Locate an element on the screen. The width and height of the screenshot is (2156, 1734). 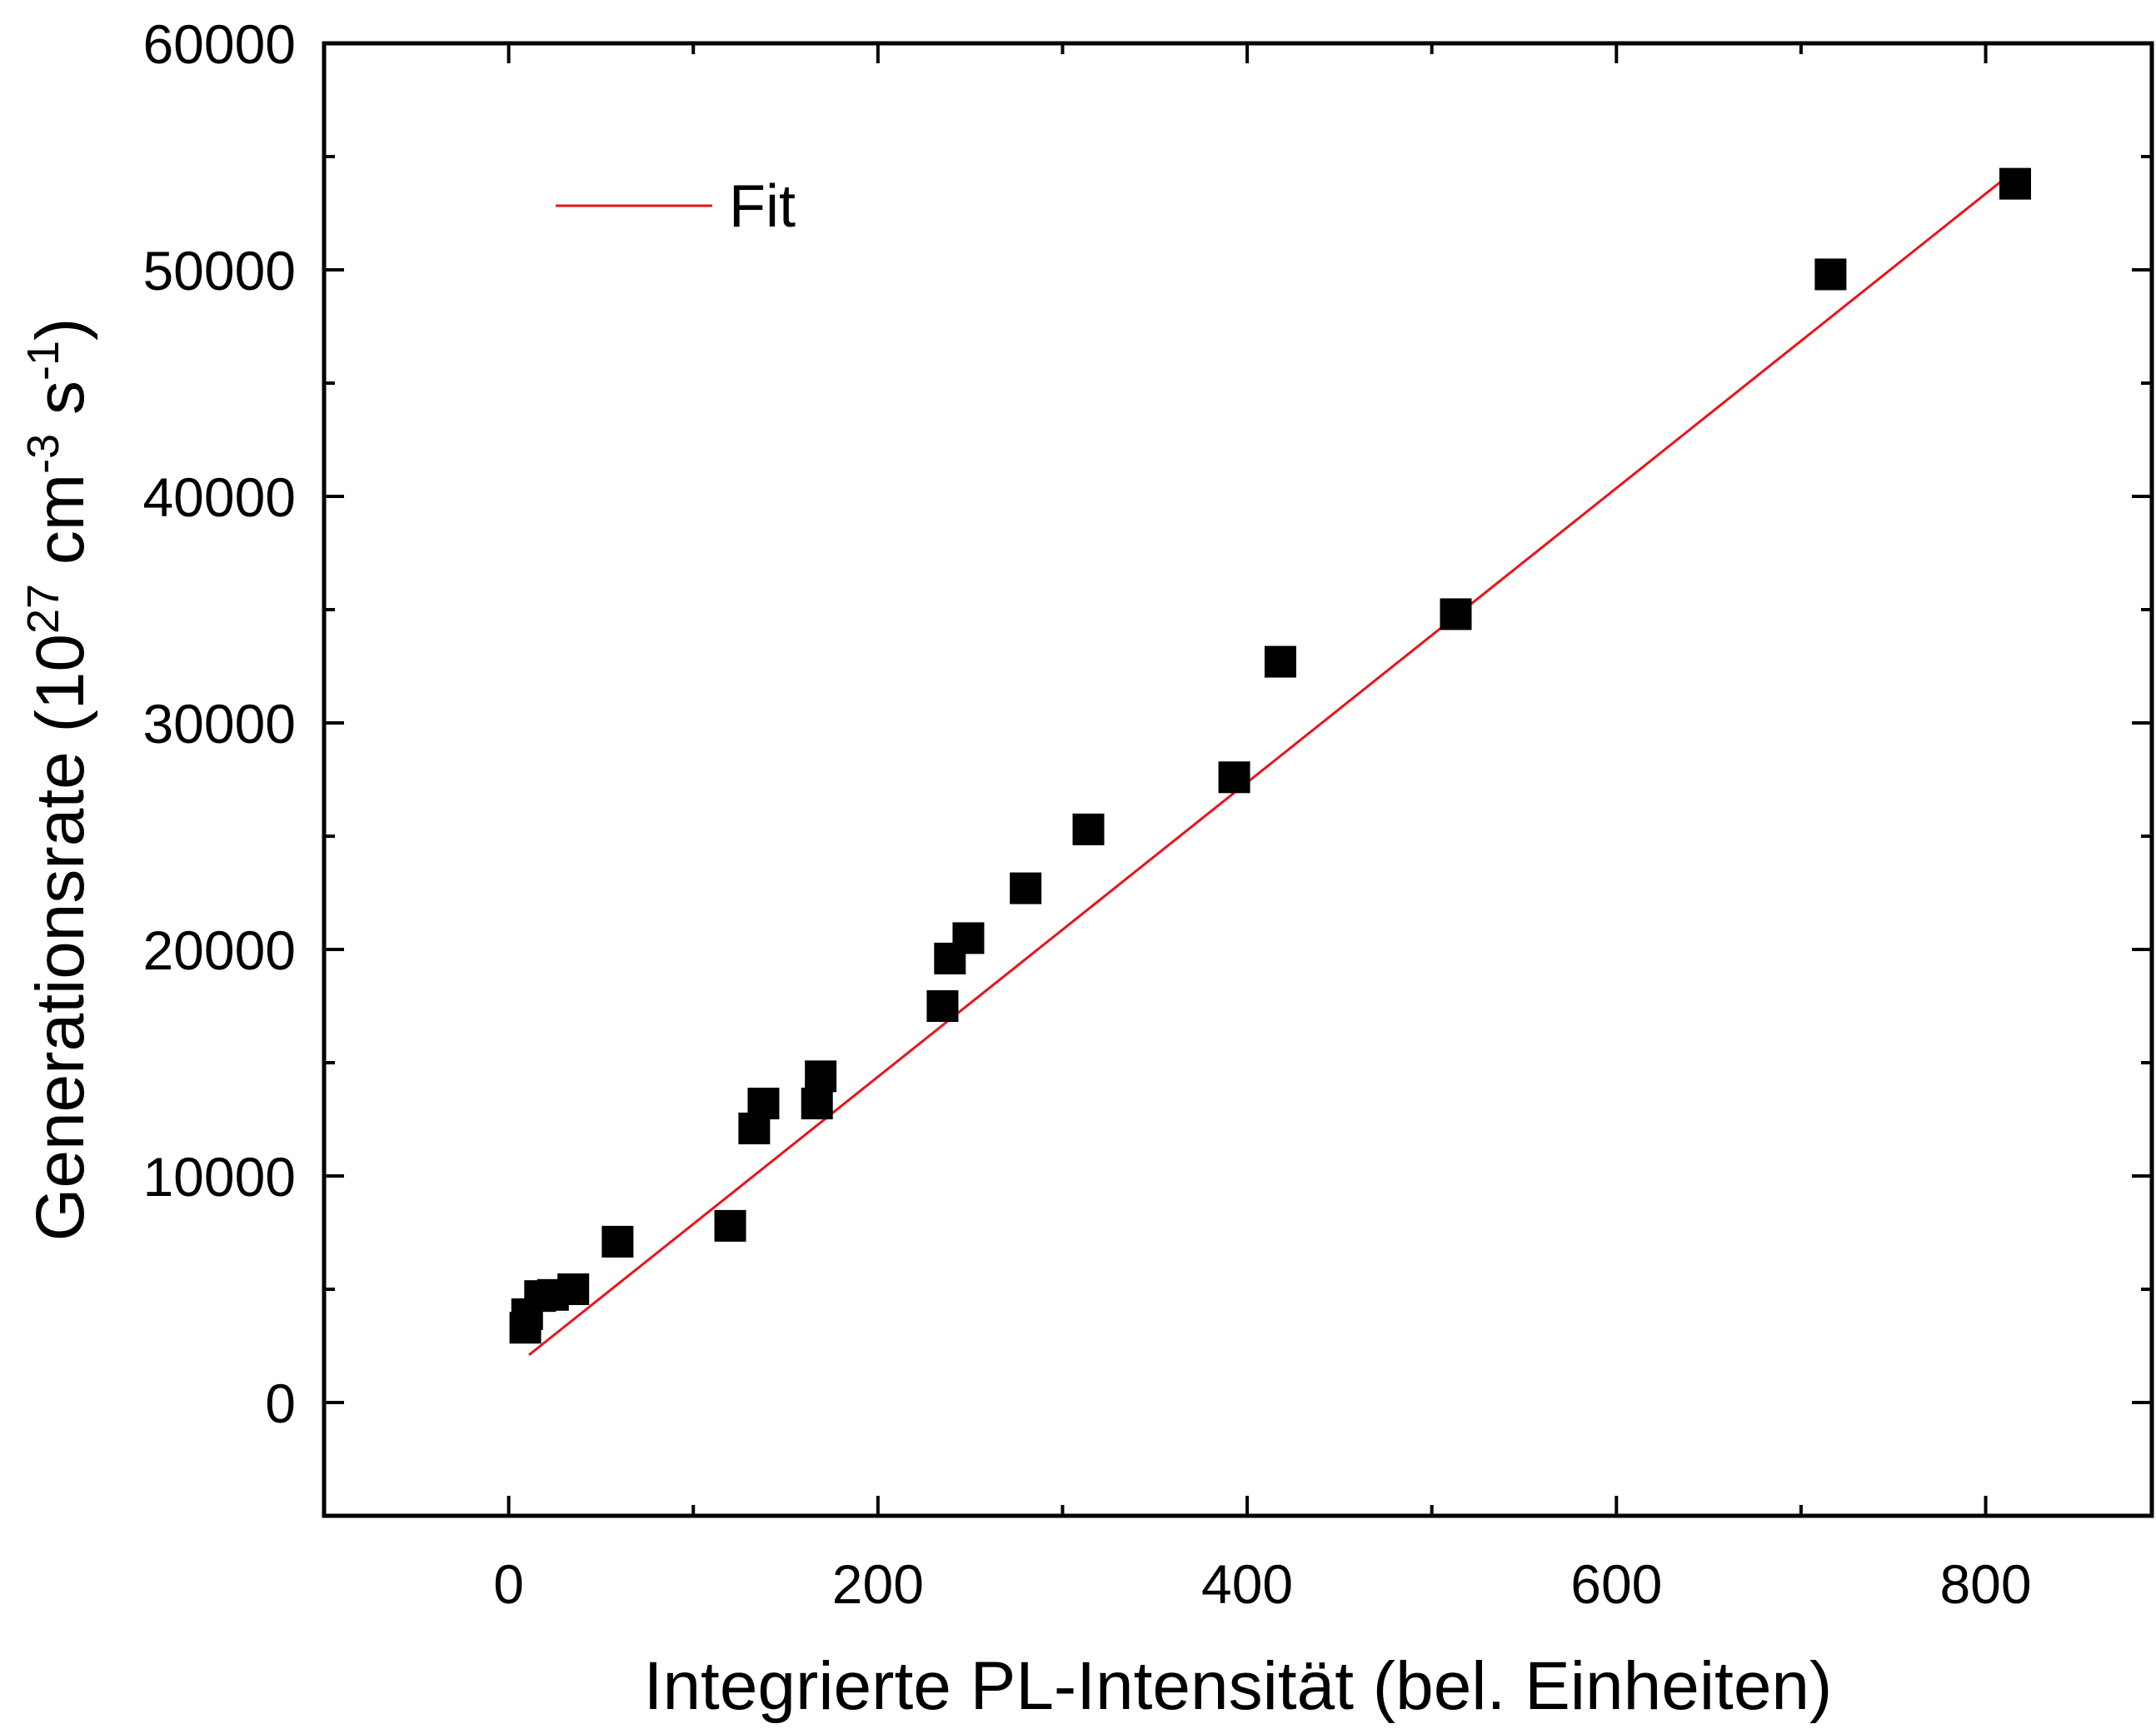
x-tick-label: 400 is located at coordinates (1247, 1584).